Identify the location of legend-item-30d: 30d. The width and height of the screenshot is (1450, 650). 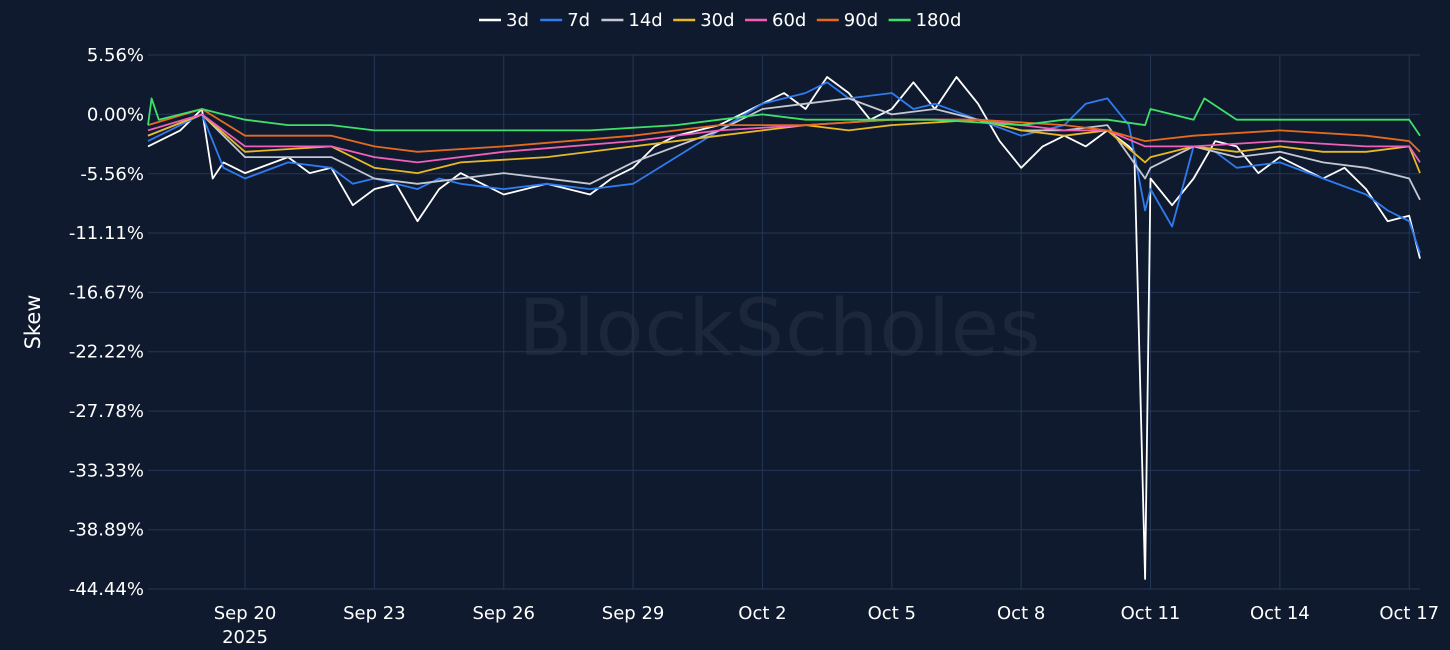
(704, 20).